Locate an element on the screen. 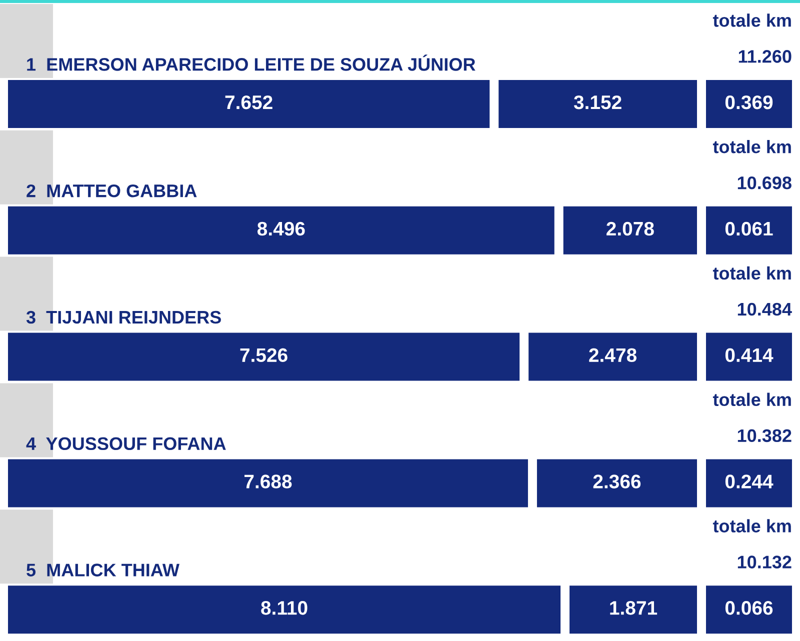 The image size is (800, 641). data-label: 3.152 is located at coordinates (598, 102).